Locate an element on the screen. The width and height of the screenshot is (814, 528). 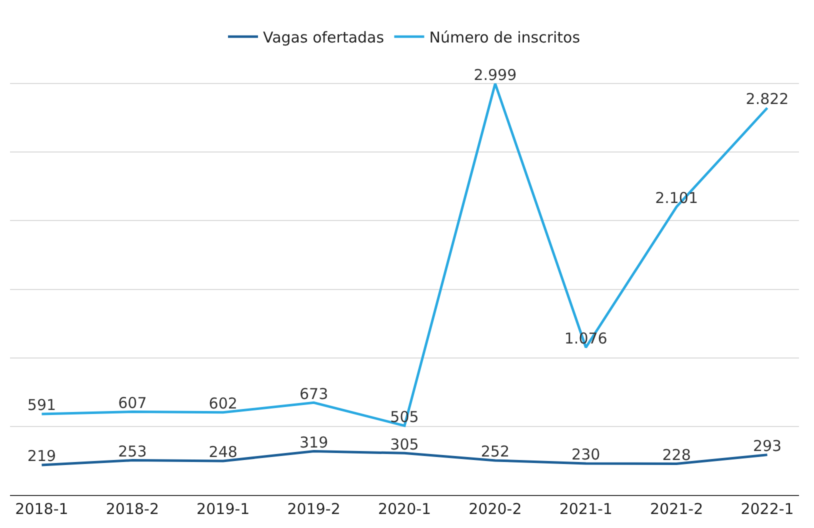
data-label: 602 is located at coordinates (223, 403).